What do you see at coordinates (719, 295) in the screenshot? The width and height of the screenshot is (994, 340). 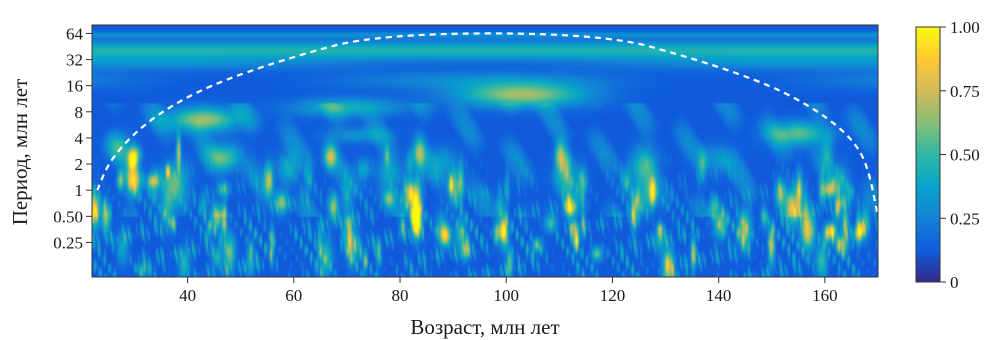 I see `x-tick-label: 140` at bounding box center [719, 295].